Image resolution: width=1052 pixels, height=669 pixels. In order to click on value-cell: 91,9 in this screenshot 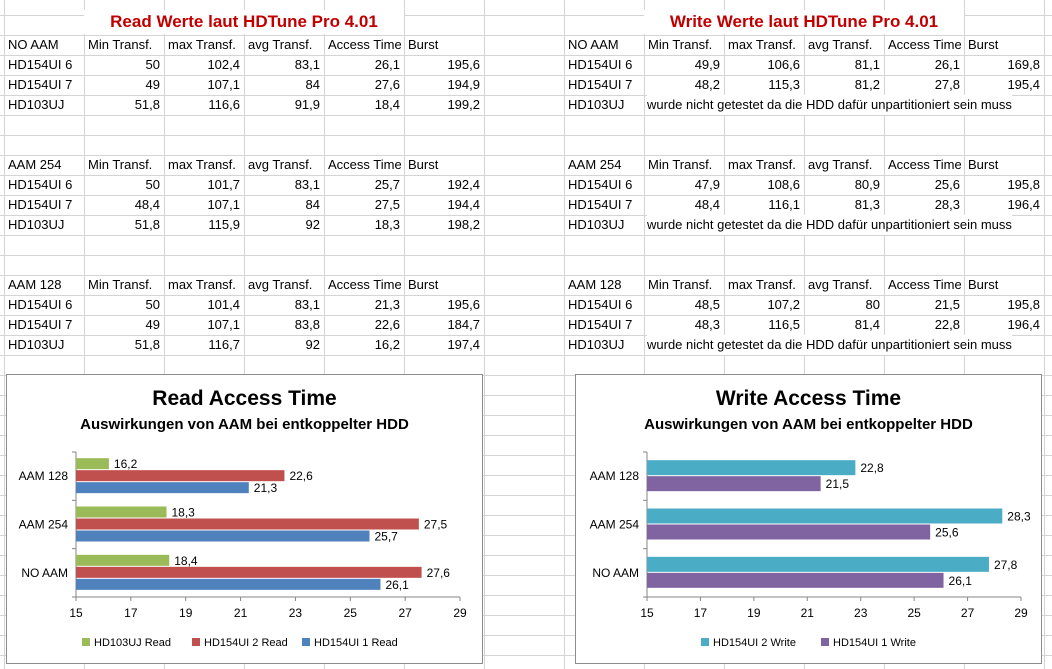, I will do `click(307, 104)`.